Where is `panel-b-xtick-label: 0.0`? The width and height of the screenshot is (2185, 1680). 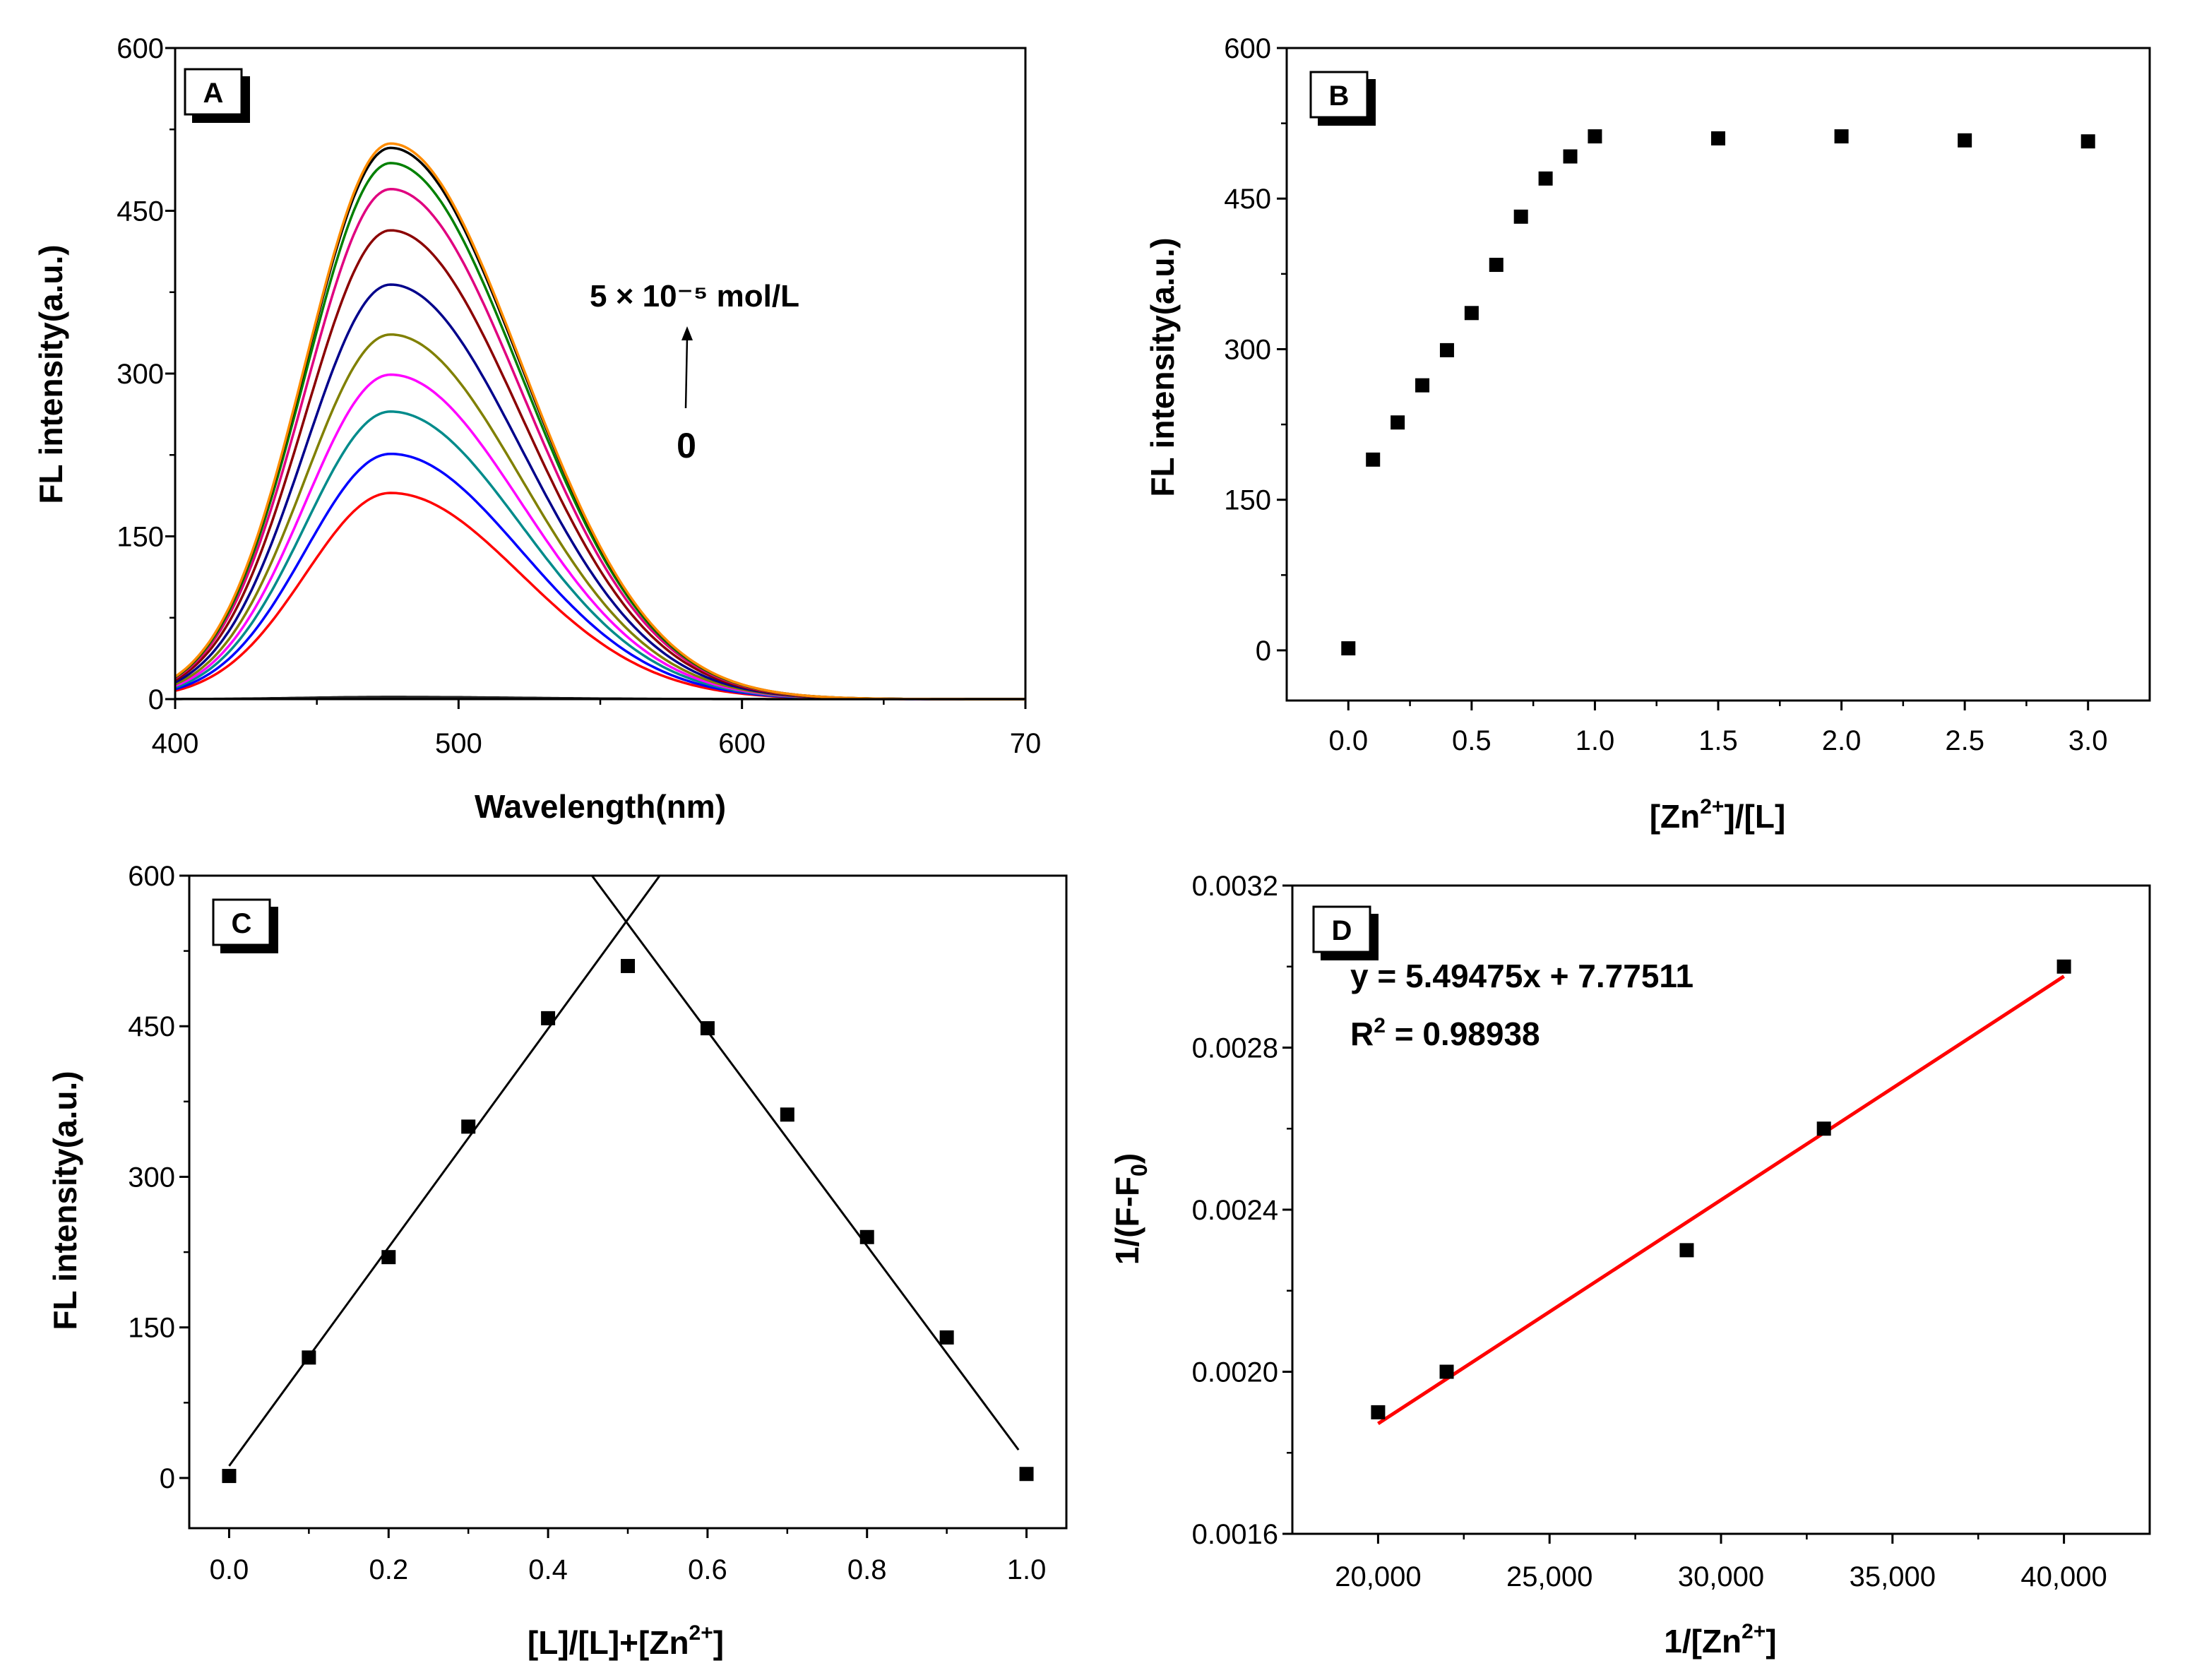 panel-b-xtick-label: 0.0 is located at coordinates (1348, 741).